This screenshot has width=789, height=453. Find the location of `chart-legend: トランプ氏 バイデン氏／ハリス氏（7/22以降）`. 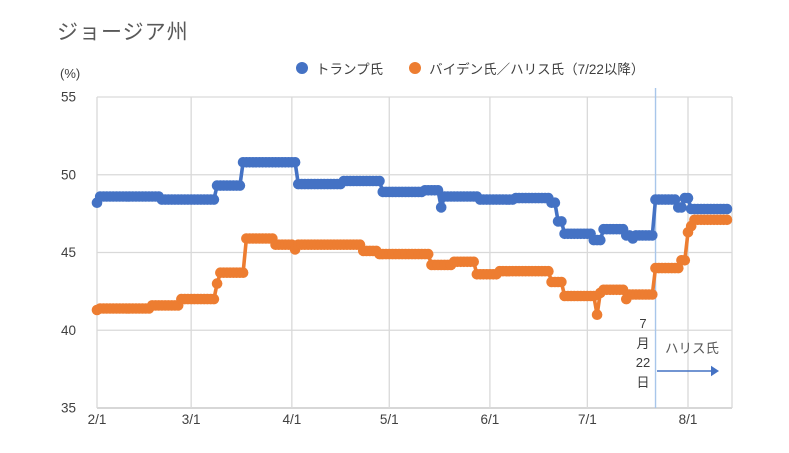

chart-legend: トランプ氏 バイデン氏／ハリス氏（7/22以降） is located at coordinates (470, 68).